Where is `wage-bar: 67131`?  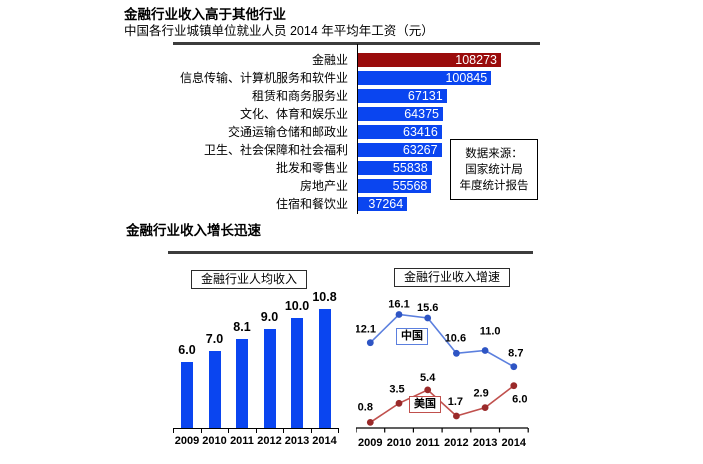
wage-bar: 67131 is located at coordinates (402, 96).